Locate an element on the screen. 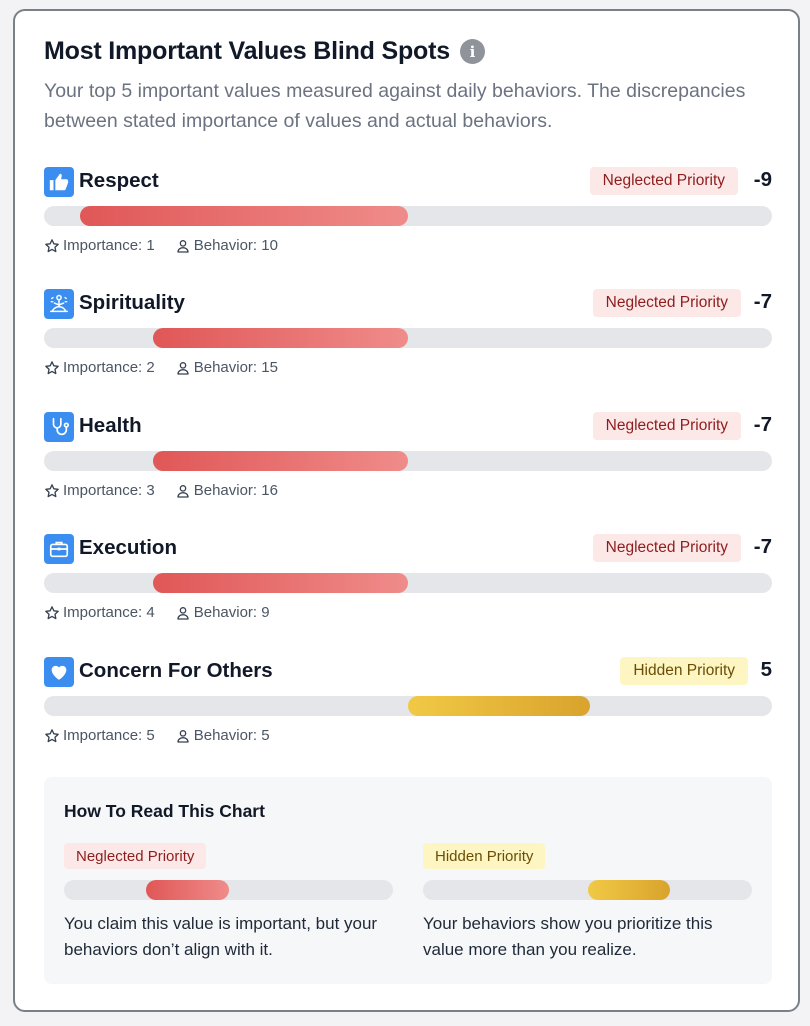  heart-icon is located at coordinates (59, 672).